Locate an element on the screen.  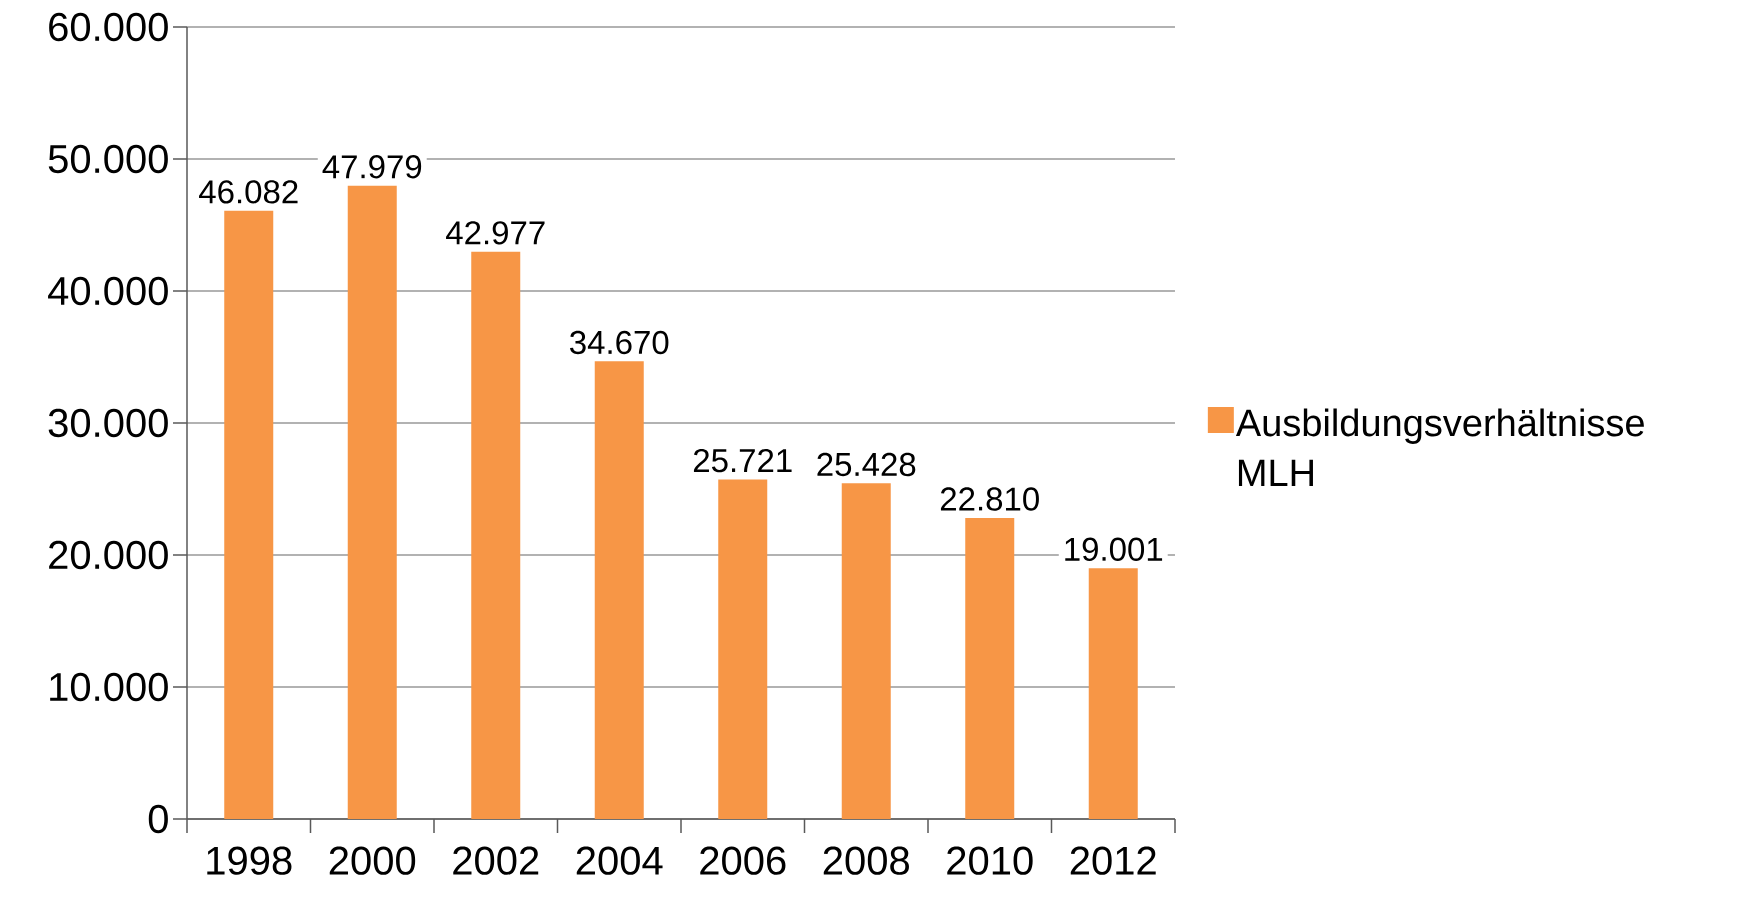
x-tick-label: 2002 is located at coordinates (496, 860).